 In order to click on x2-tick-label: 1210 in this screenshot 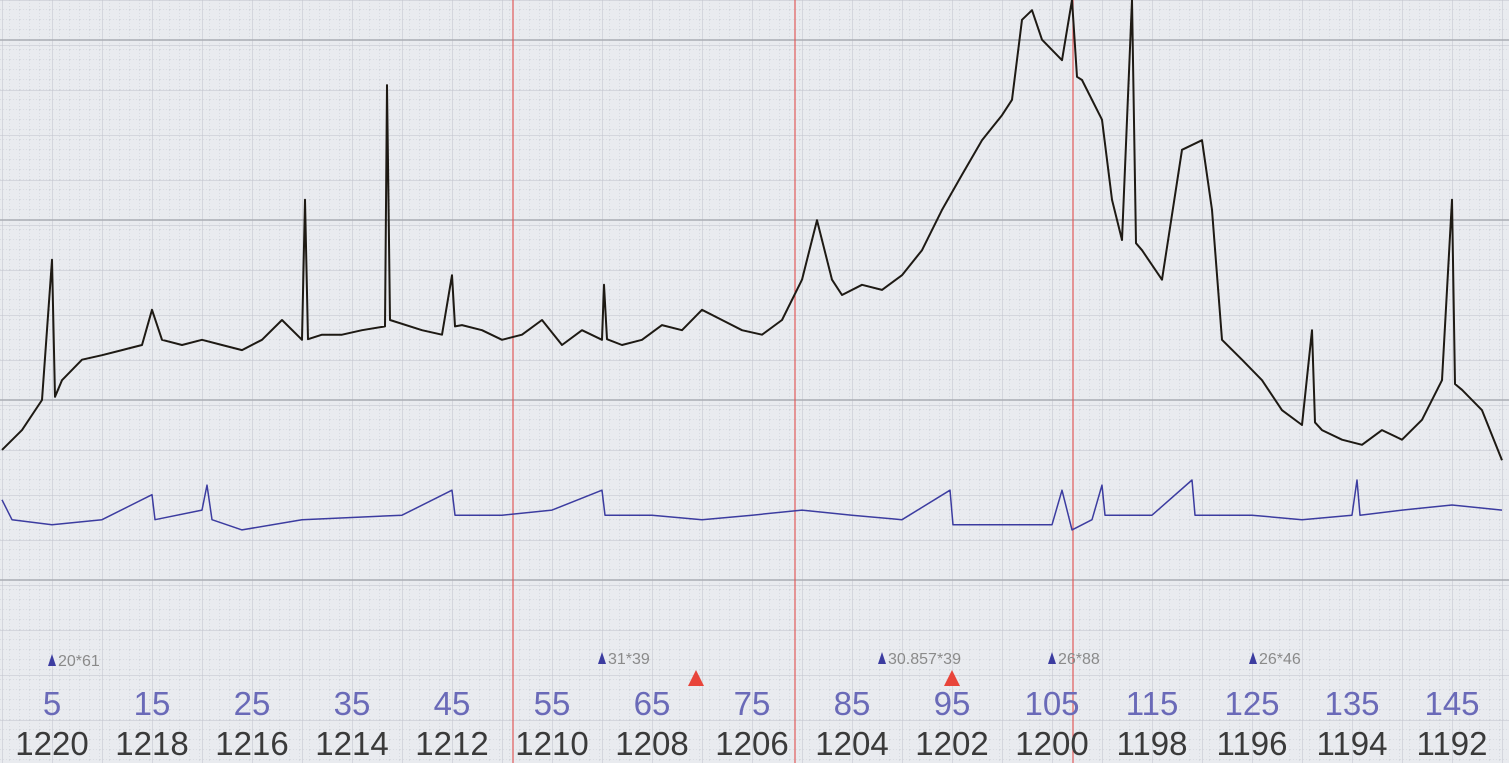, I will do `click(551, 743)`.